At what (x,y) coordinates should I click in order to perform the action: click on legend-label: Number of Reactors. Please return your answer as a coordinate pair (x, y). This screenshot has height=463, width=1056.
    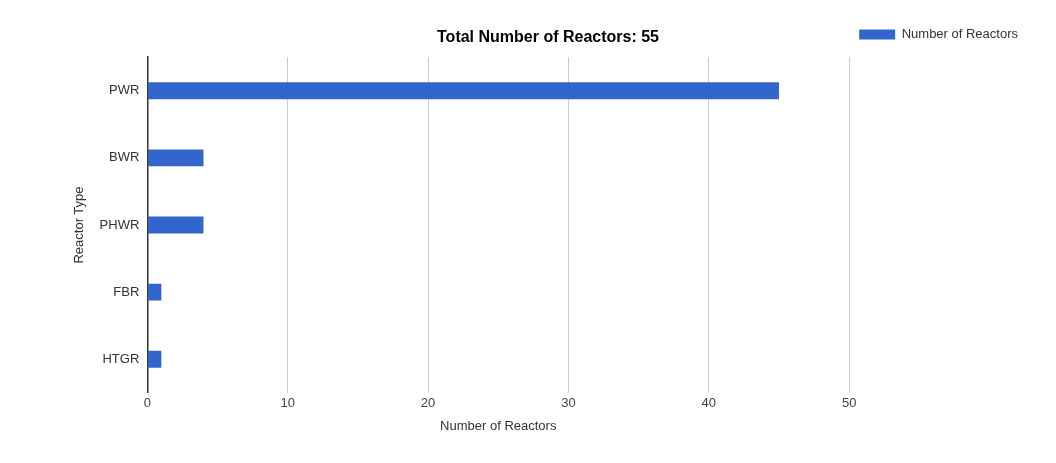
    Looking at the image, I should click on (960, 34).